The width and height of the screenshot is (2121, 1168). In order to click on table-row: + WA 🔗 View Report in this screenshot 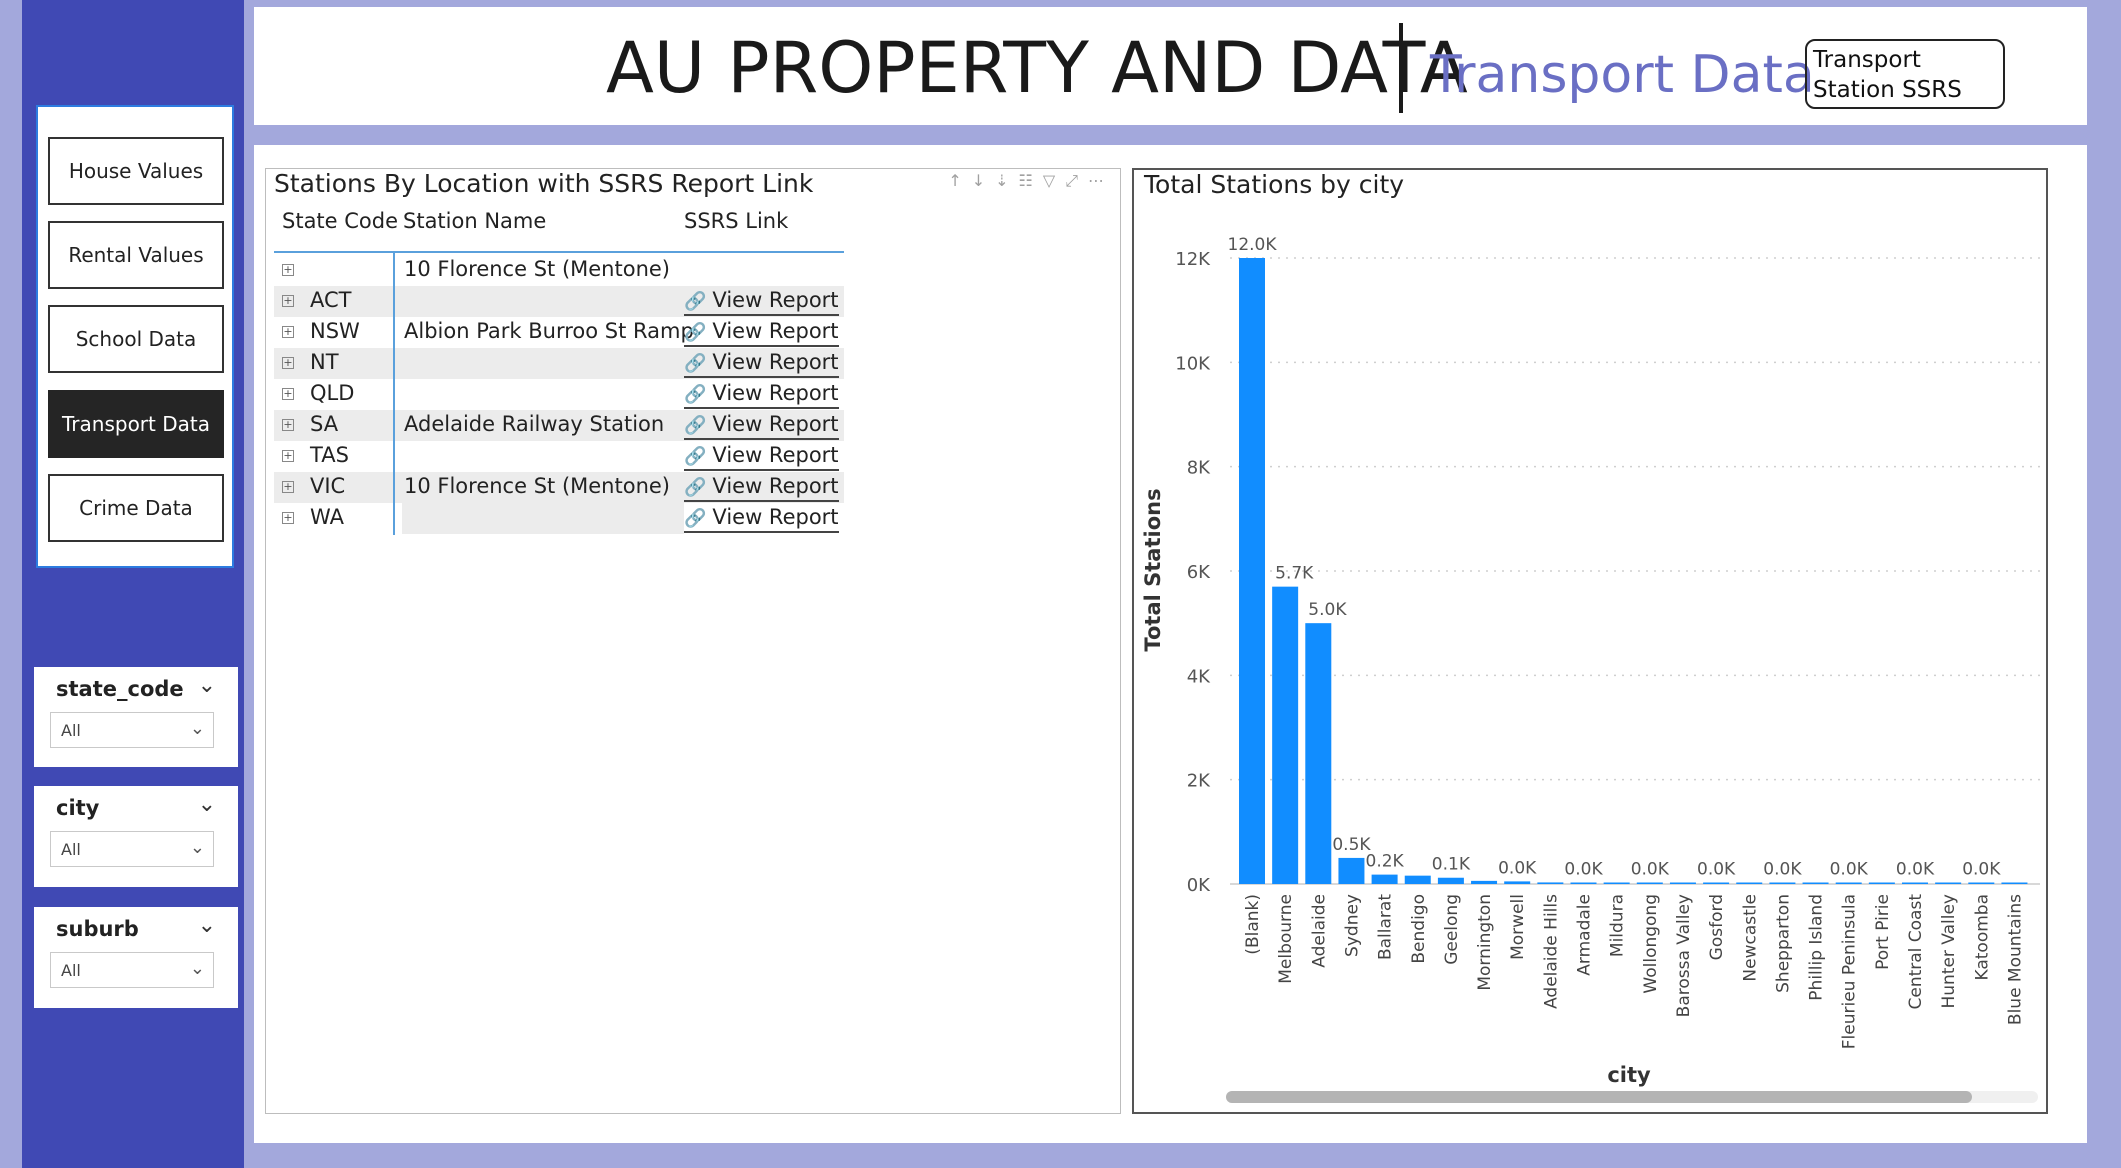, I will do `click(559, 518)`.